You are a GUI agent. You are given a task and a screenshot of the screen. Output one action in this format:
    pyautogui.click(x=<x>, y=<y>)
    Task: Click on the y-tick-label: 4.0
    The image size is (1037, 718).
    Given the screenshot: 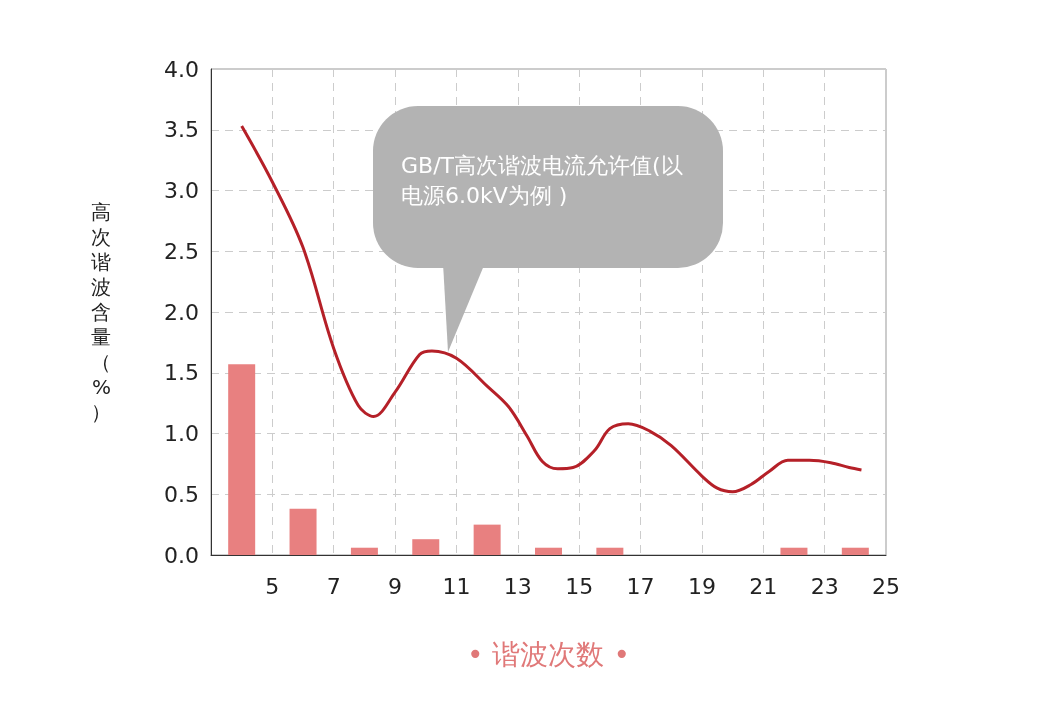 What is the action you would take?
    pyautogui.click(x=181, y=69)
    